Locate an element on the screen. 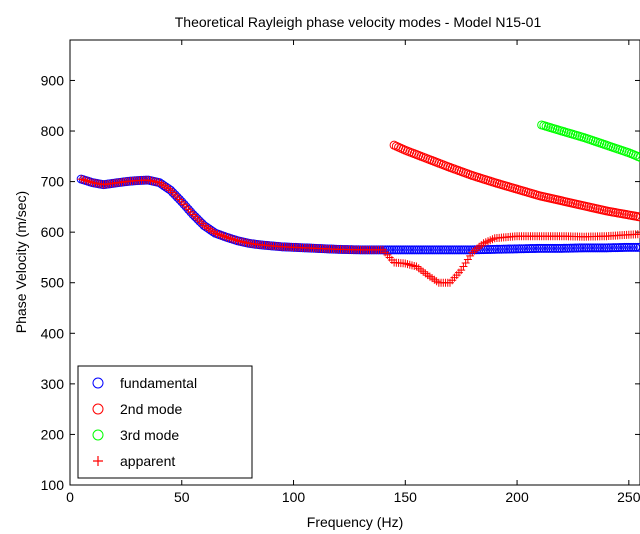  series-2nd-mode is located at coordinates (514, 181).